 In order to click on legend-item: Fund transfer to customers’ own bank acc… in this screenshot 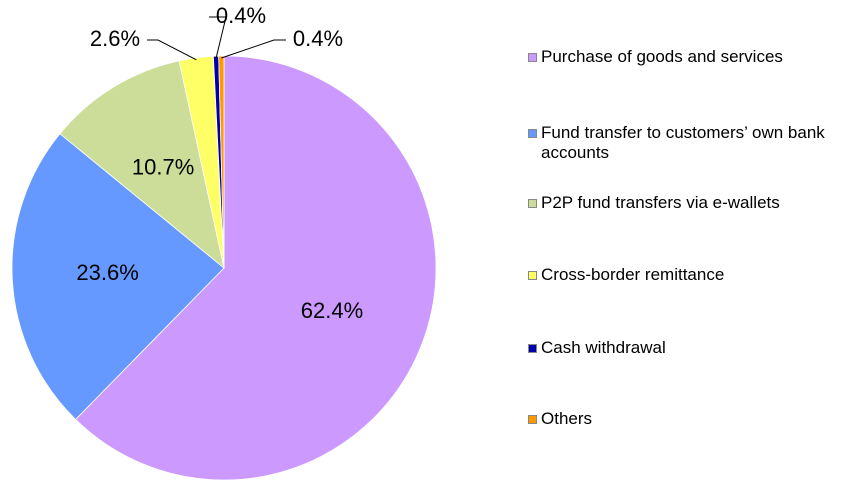, I will do `click(684, 143)`.